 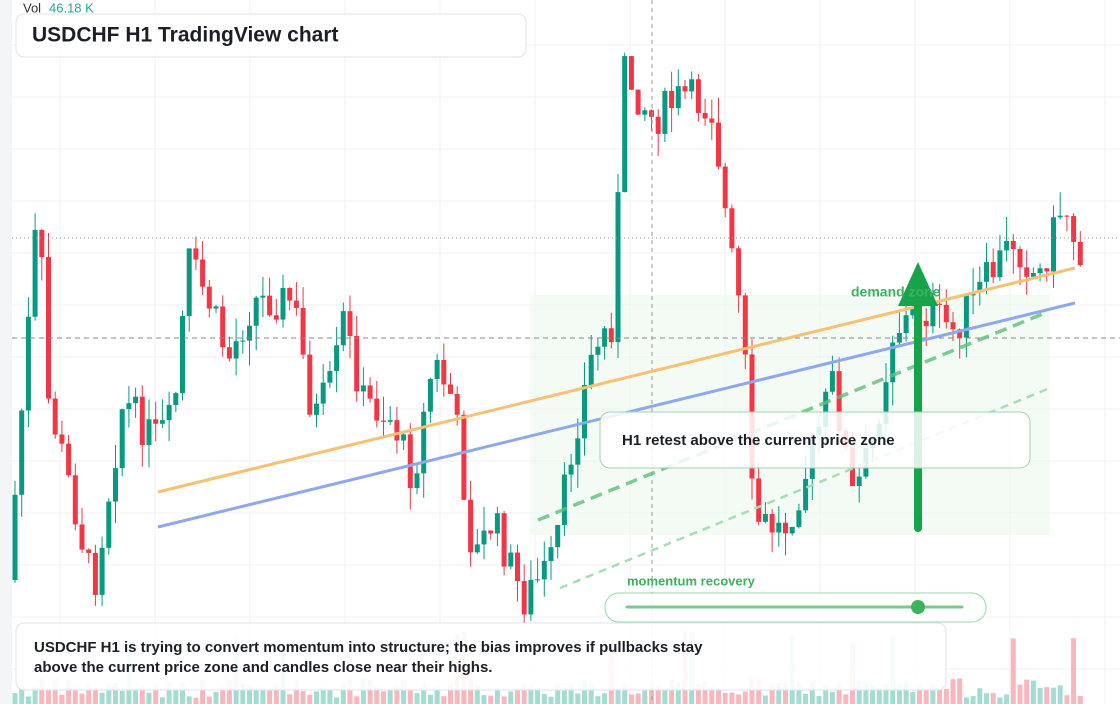 I want to click on retest-label: H1 retest above the current price zone, so click(x=758, y=440).